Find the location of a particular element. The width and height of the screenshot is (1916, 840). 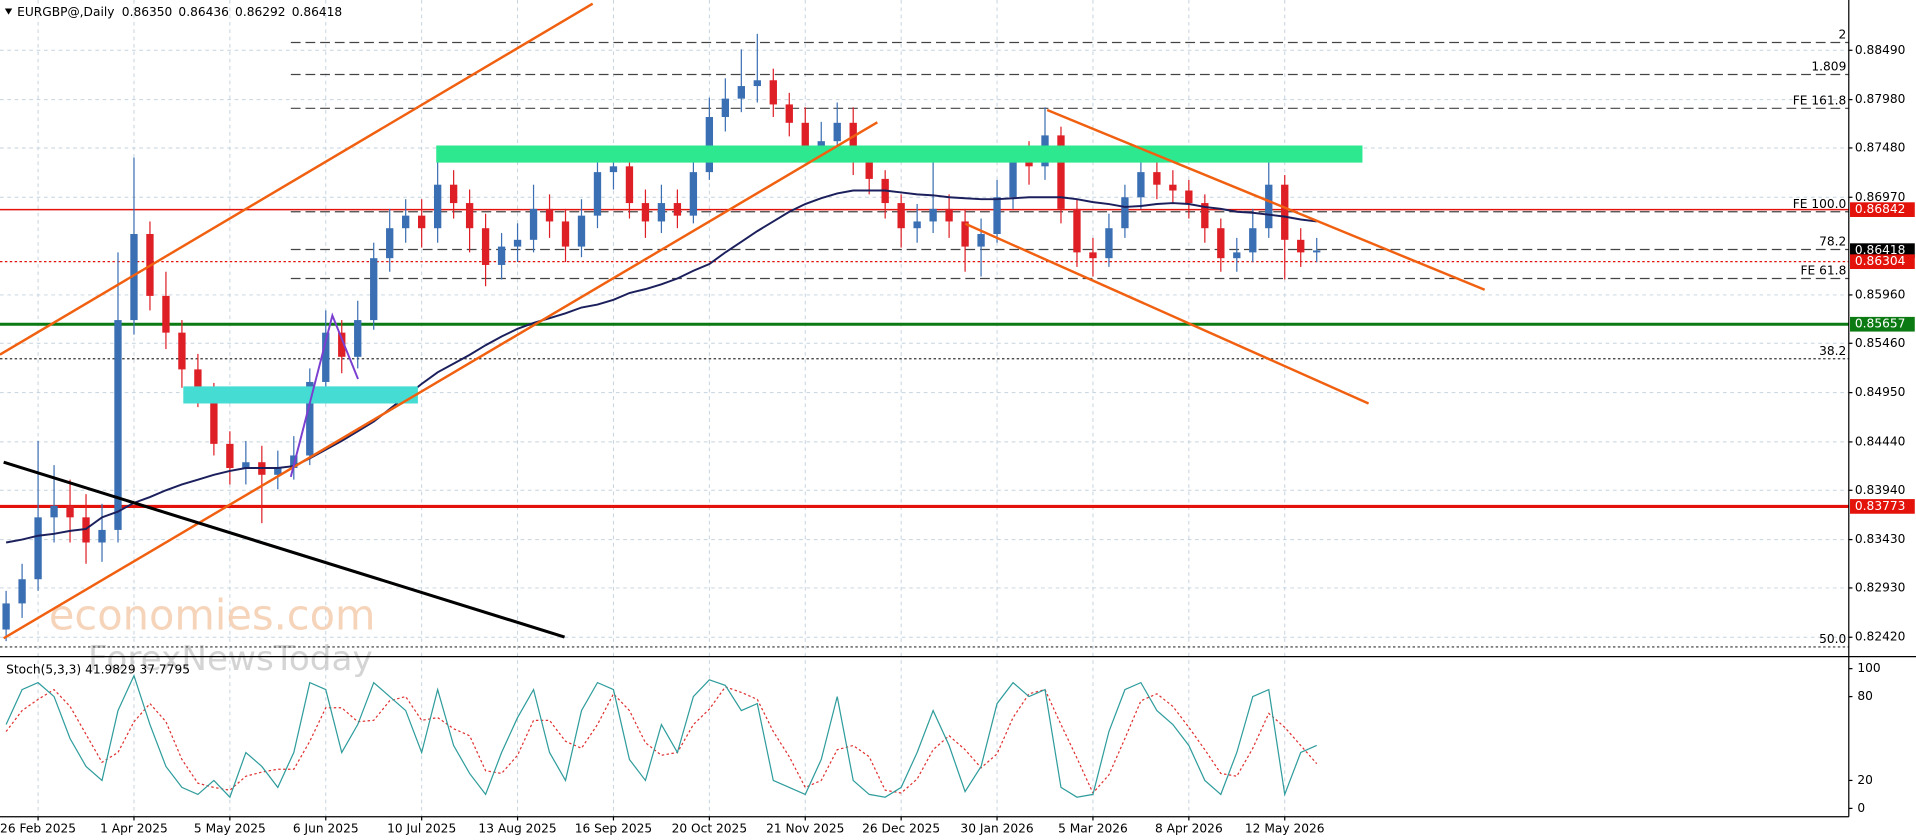

y-tick-label: 0.84950 is located at coordinates (1880, 392).